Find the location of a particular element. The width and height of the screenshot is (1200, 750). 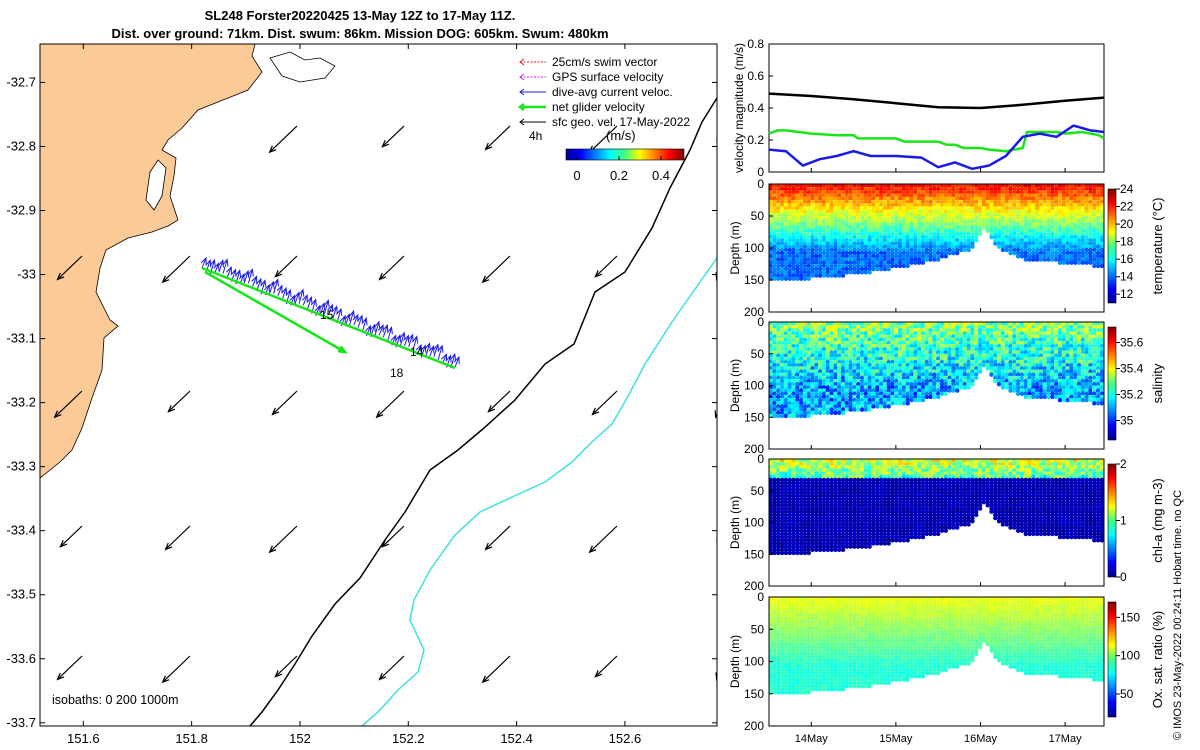

dive-avg-current-arrow-head is located at coordinates (238, 273).